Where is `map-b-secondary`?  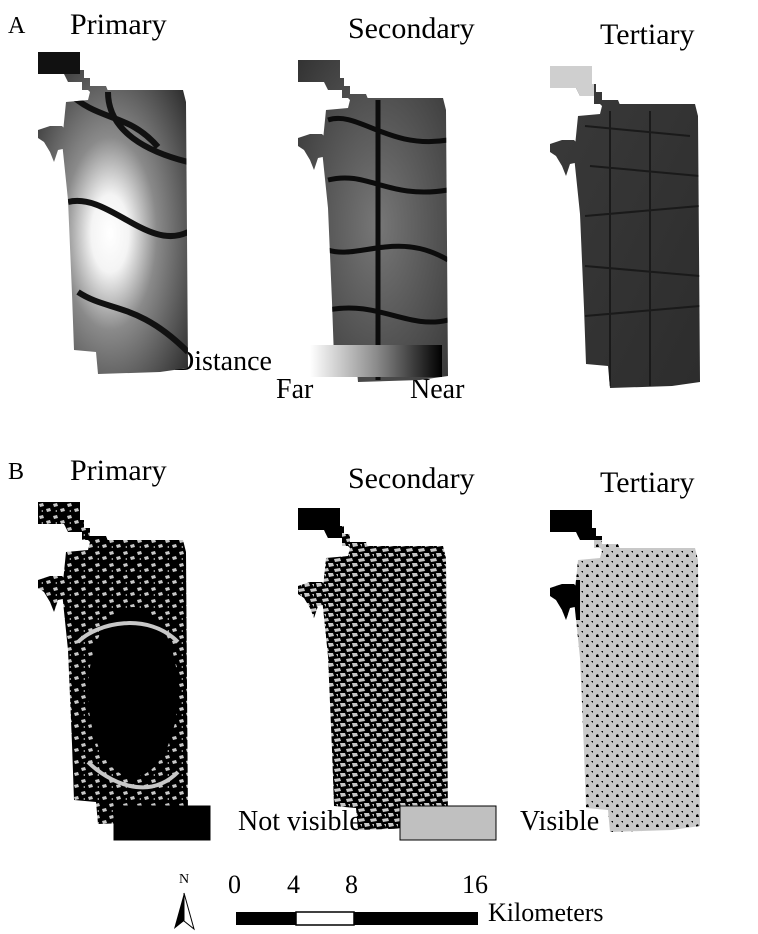
map-b-secondary is located at coordinates (373, 669).